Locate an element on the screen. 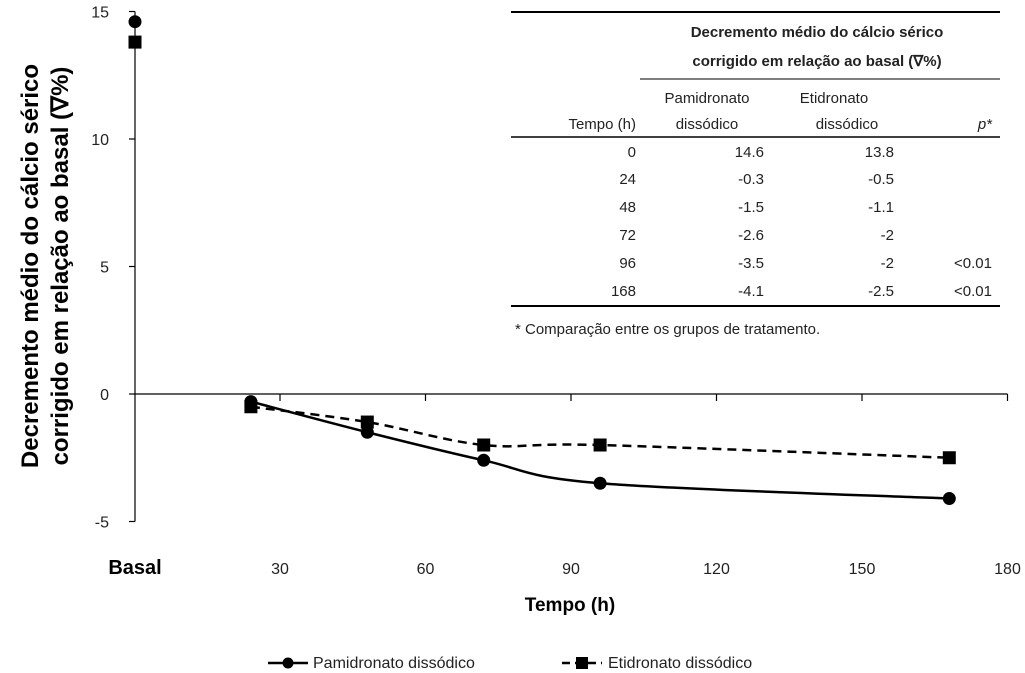  x-axis-title: Tempo (h) is located at coordinates (570, 605).